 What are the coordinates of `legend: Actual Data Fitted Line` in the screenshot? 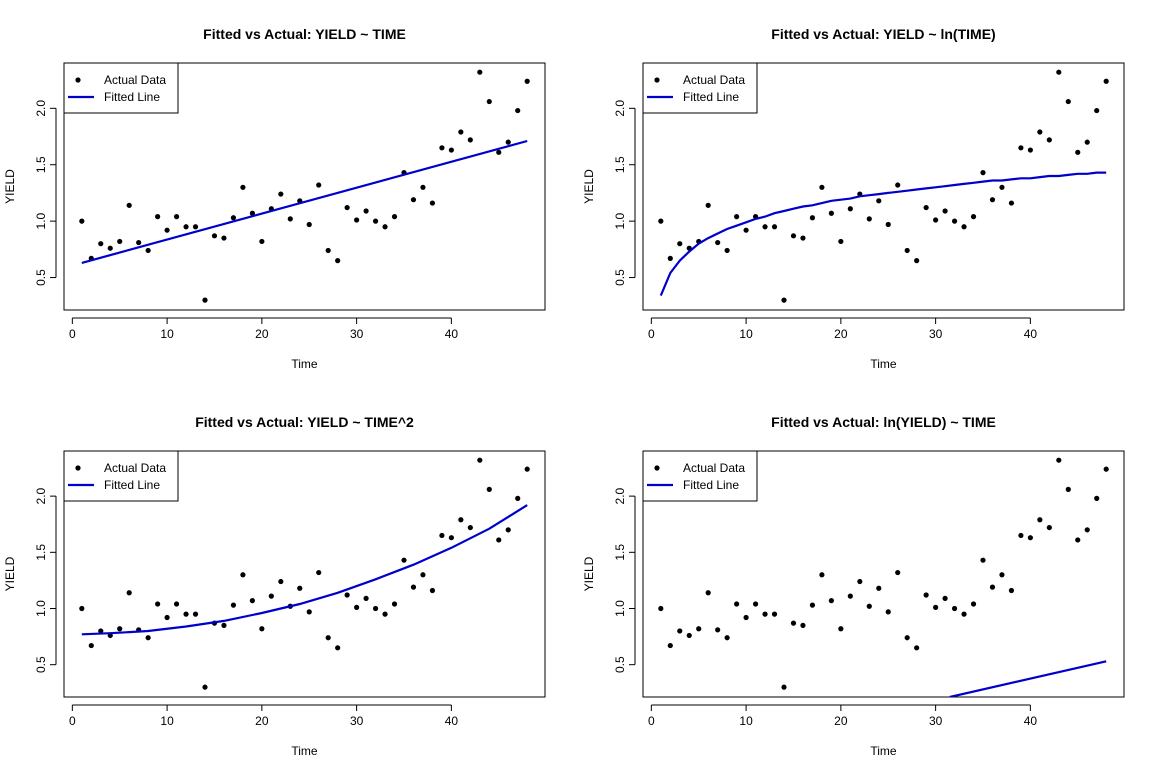 It's located at (121, 476).